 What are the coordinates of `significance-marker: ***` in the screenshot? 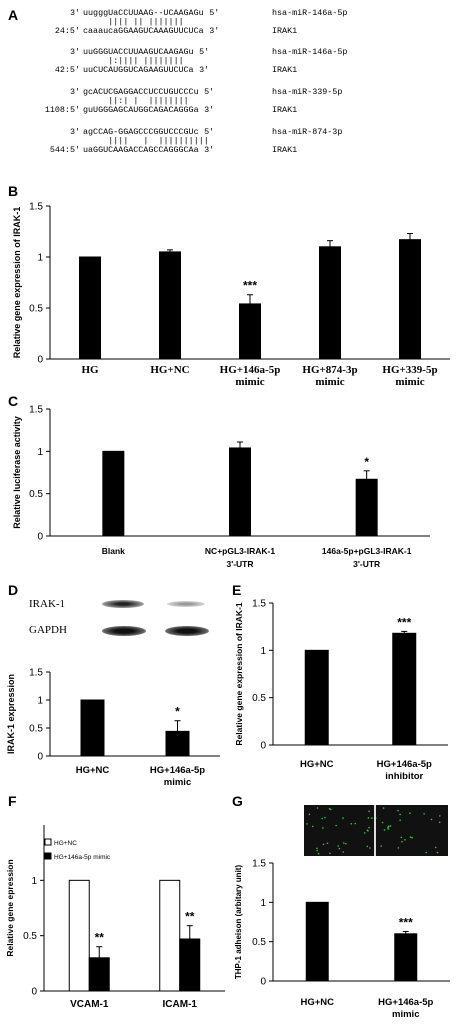 It's located at (250, 286).